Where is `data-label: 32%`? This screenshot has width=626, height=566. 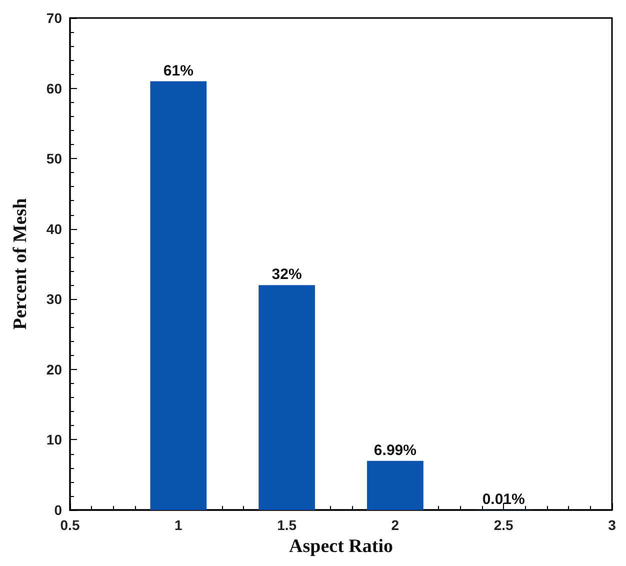 data-label: 32% is located at coordinates (287, 275).